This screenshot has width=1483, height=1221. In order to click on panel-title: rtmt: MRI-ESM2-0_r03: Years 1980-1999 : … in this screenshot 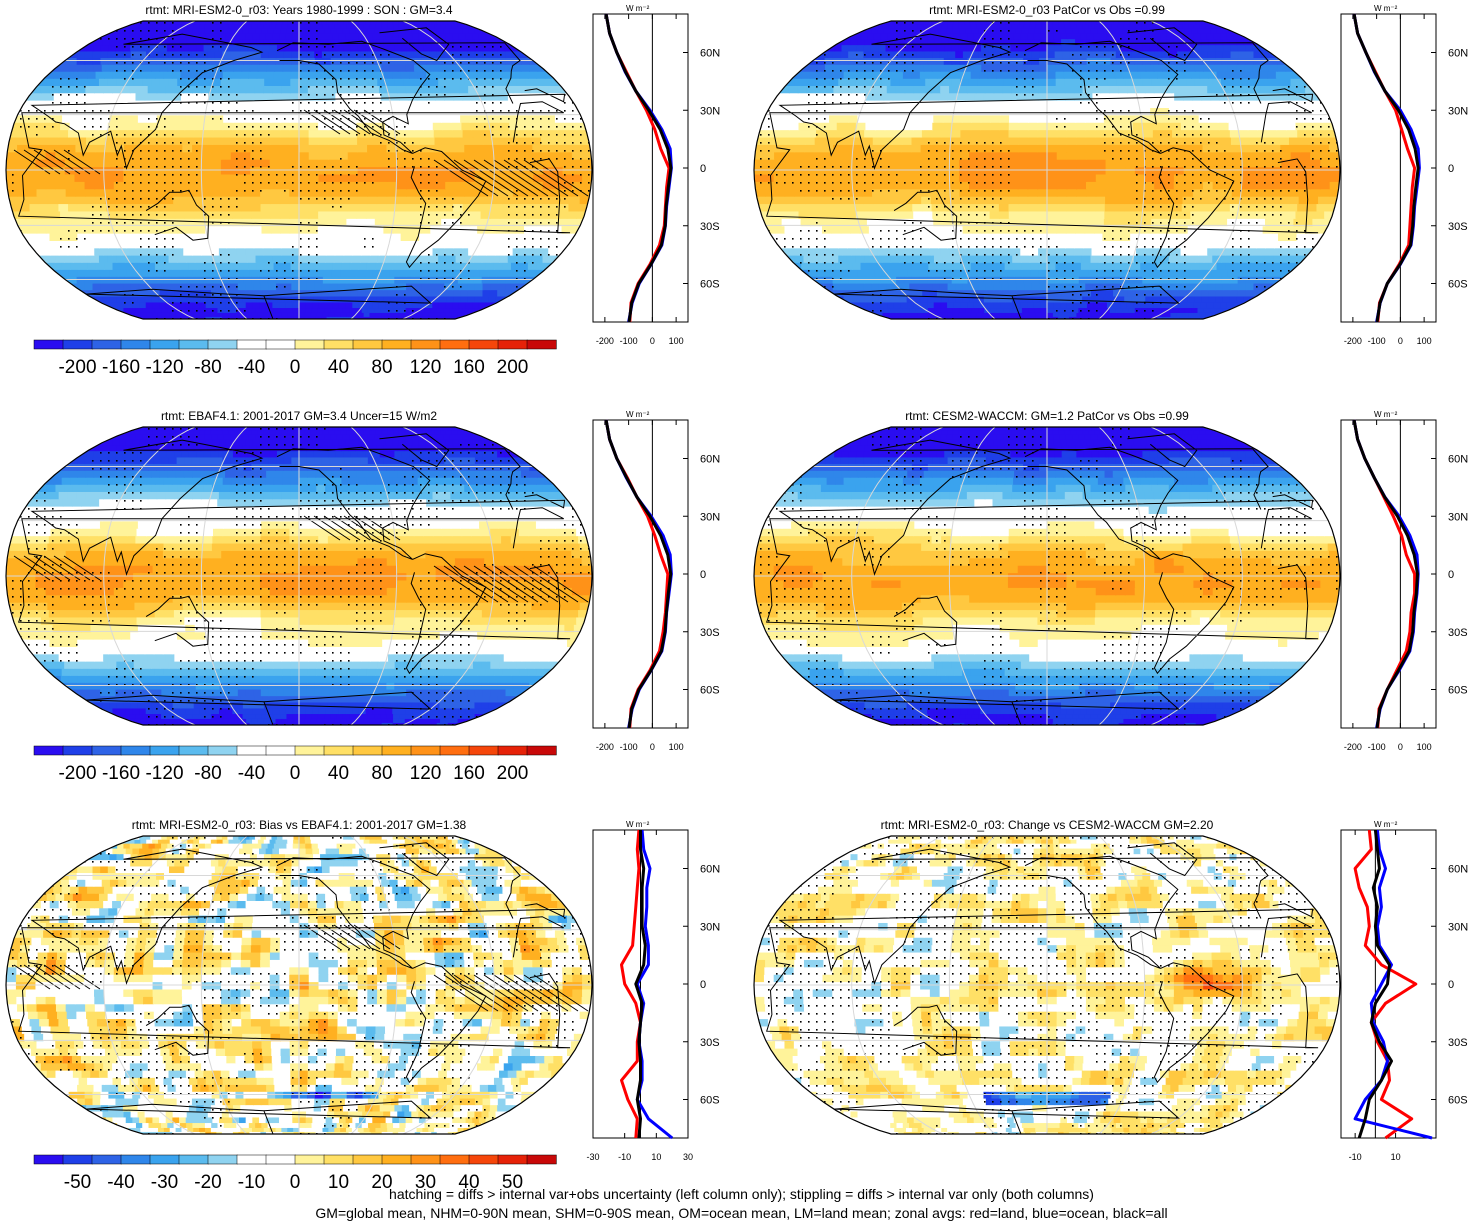, I will do `click(298, 10)`.